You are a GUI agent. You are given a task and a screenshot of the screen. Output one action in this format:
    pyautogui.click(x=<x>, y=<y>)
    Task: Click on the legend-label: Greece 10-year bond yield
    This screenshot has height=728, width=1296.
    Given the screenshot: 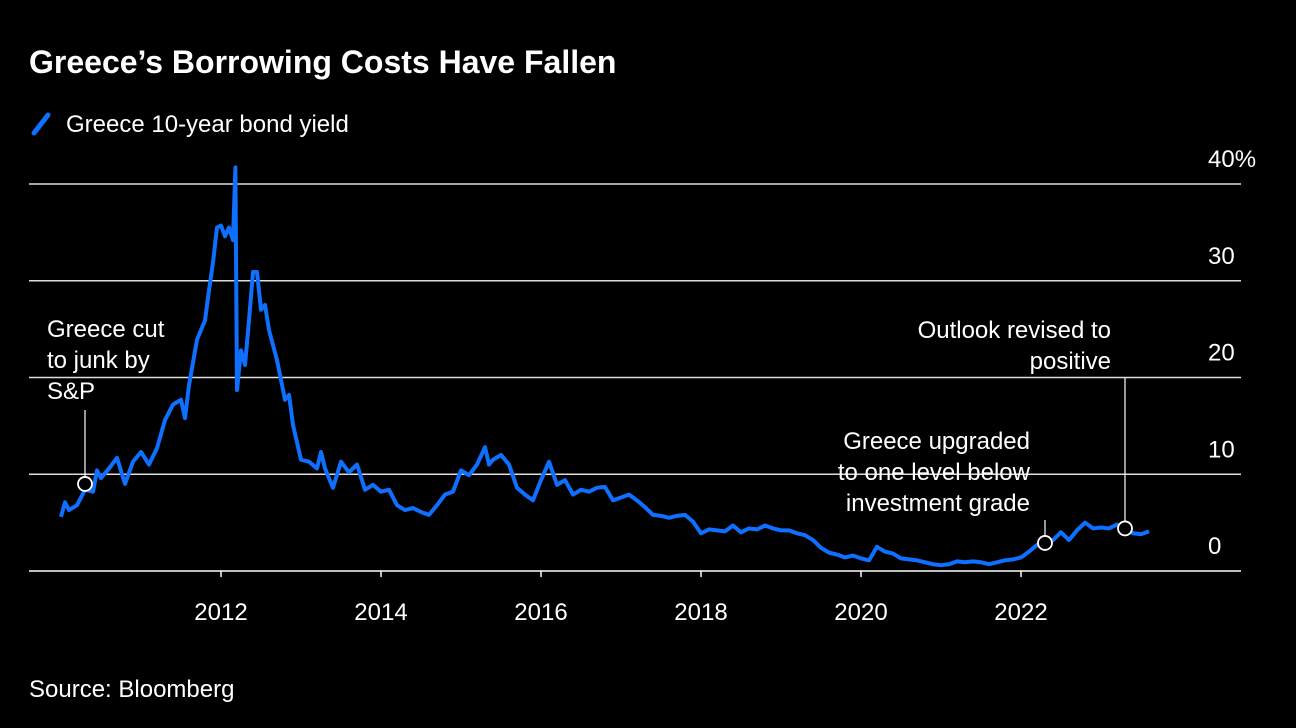 What is the action you would take?
    pyautogui.click(x=207, y=124)
    